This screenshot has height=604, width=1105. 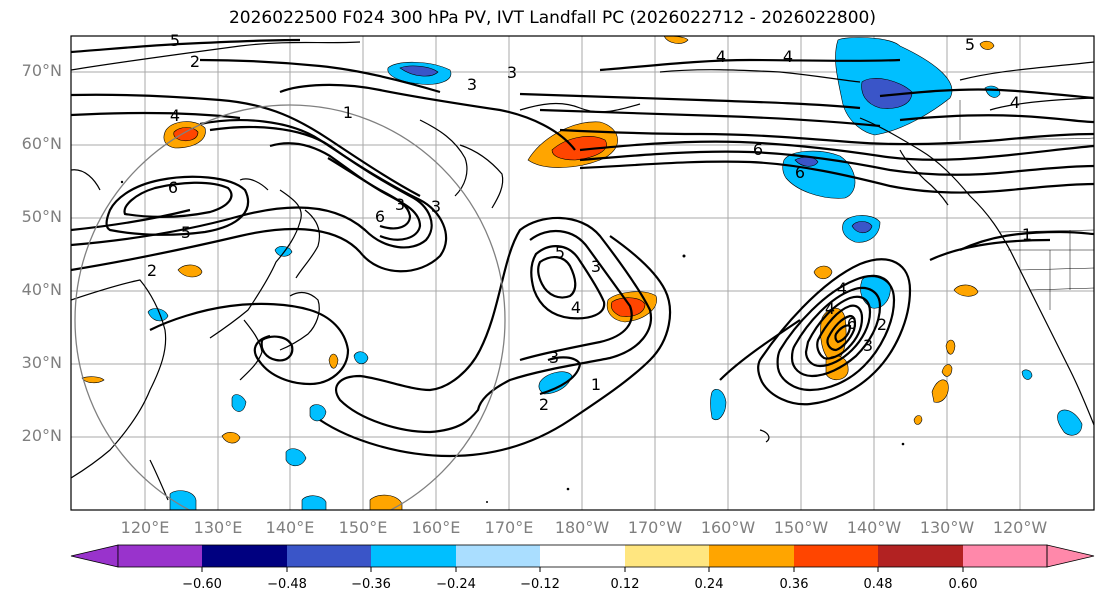 What do you see at coordinates (1070, 556) in the screenshot?
I see `colorbar-max-extend` at bounding box center [1070, 556].